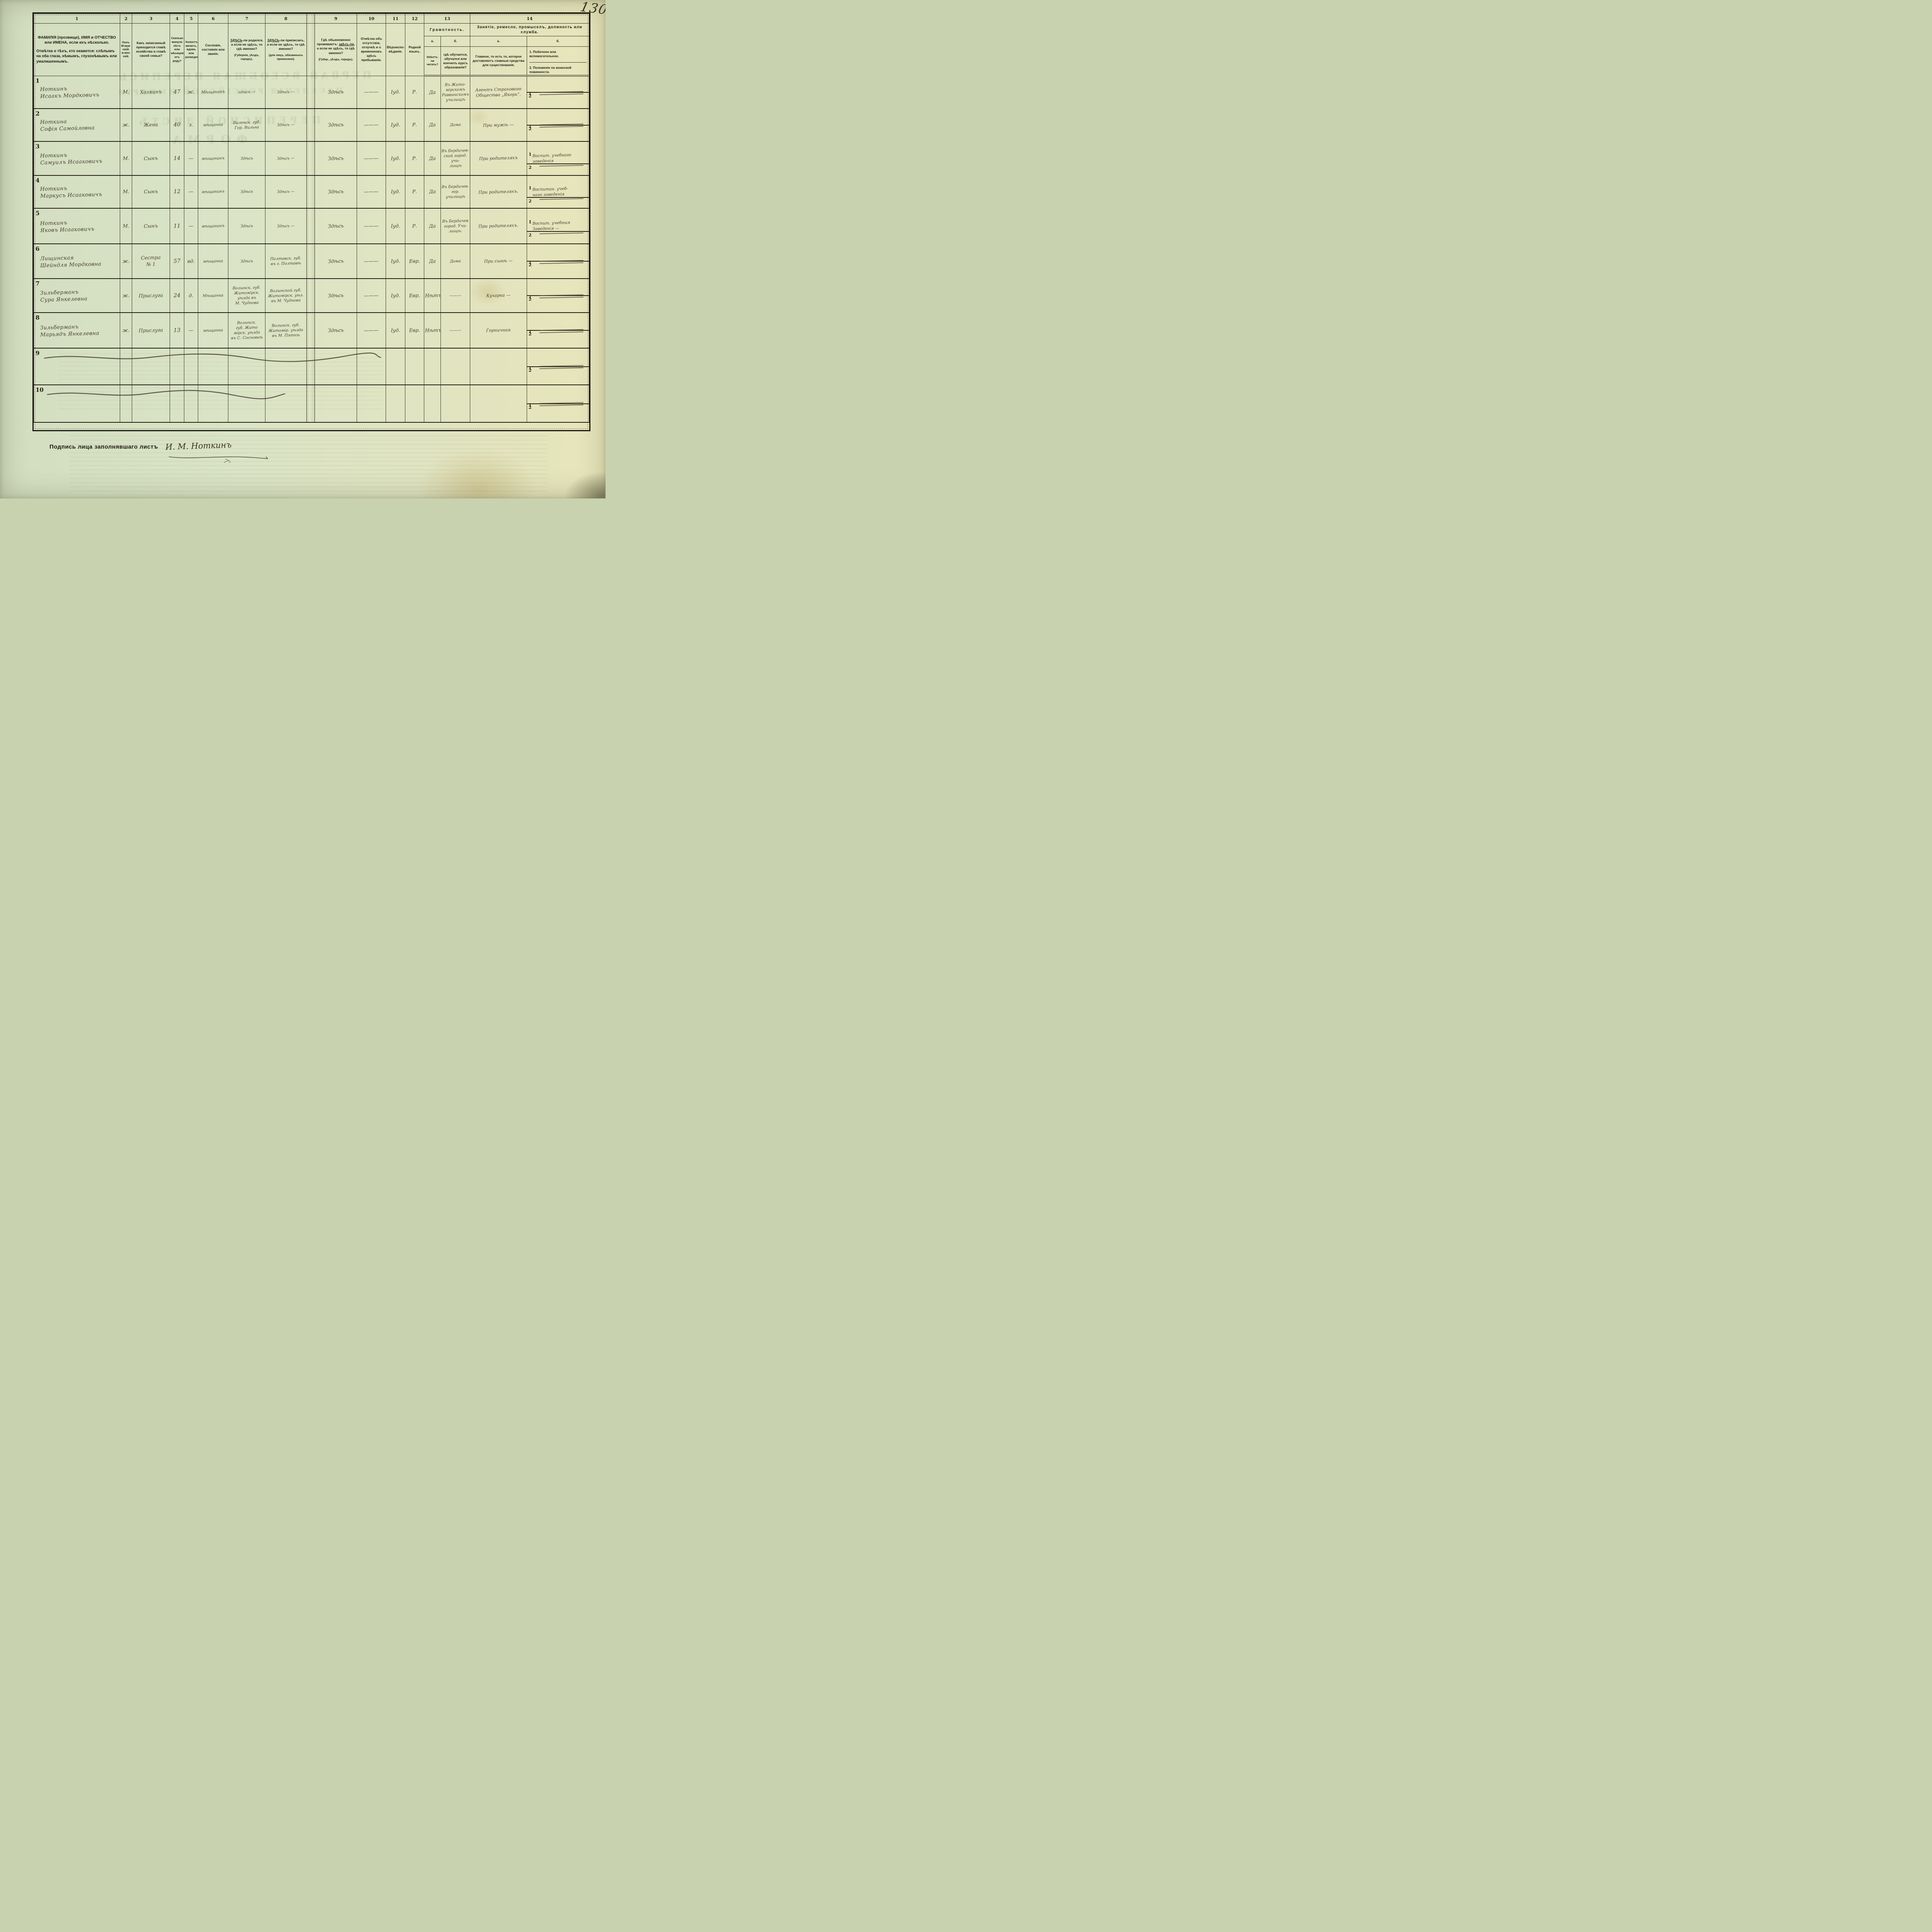 The height and width of the screenshot is (1932, 1932). What do you see at coordinates (246, 125) in the screenshot?
I see `birthplace-value: Виленск. губ. Гор. Вильна` at bounding box center [246, 125].